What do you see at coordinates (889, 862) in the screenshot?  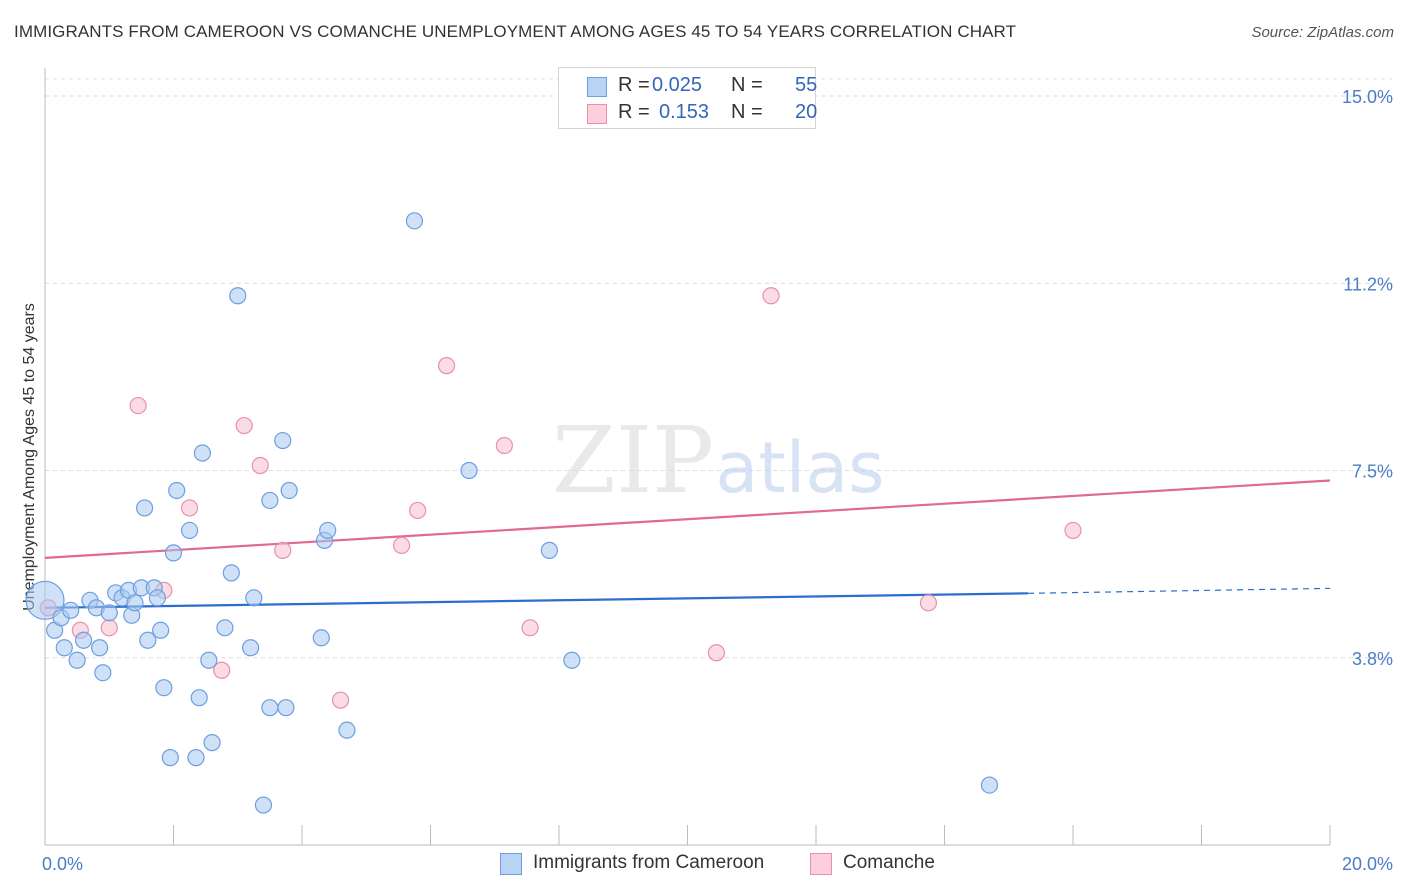 I see `legend-label-comanche: Comanche` at bounding box center [889, 862].